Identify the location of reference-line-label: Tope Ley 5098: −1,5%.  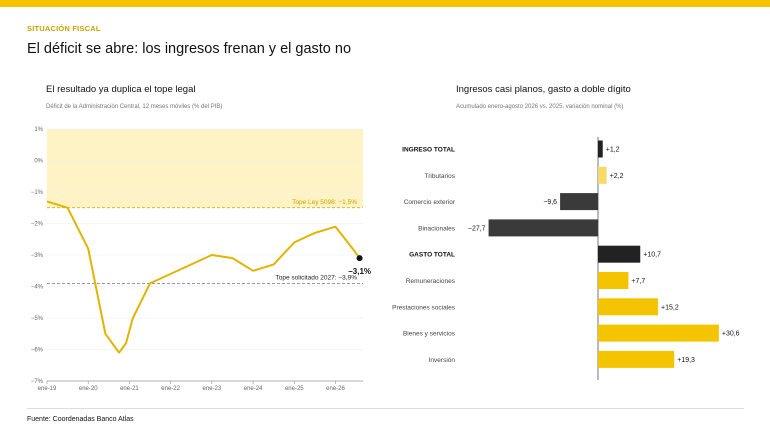
(324, 202).